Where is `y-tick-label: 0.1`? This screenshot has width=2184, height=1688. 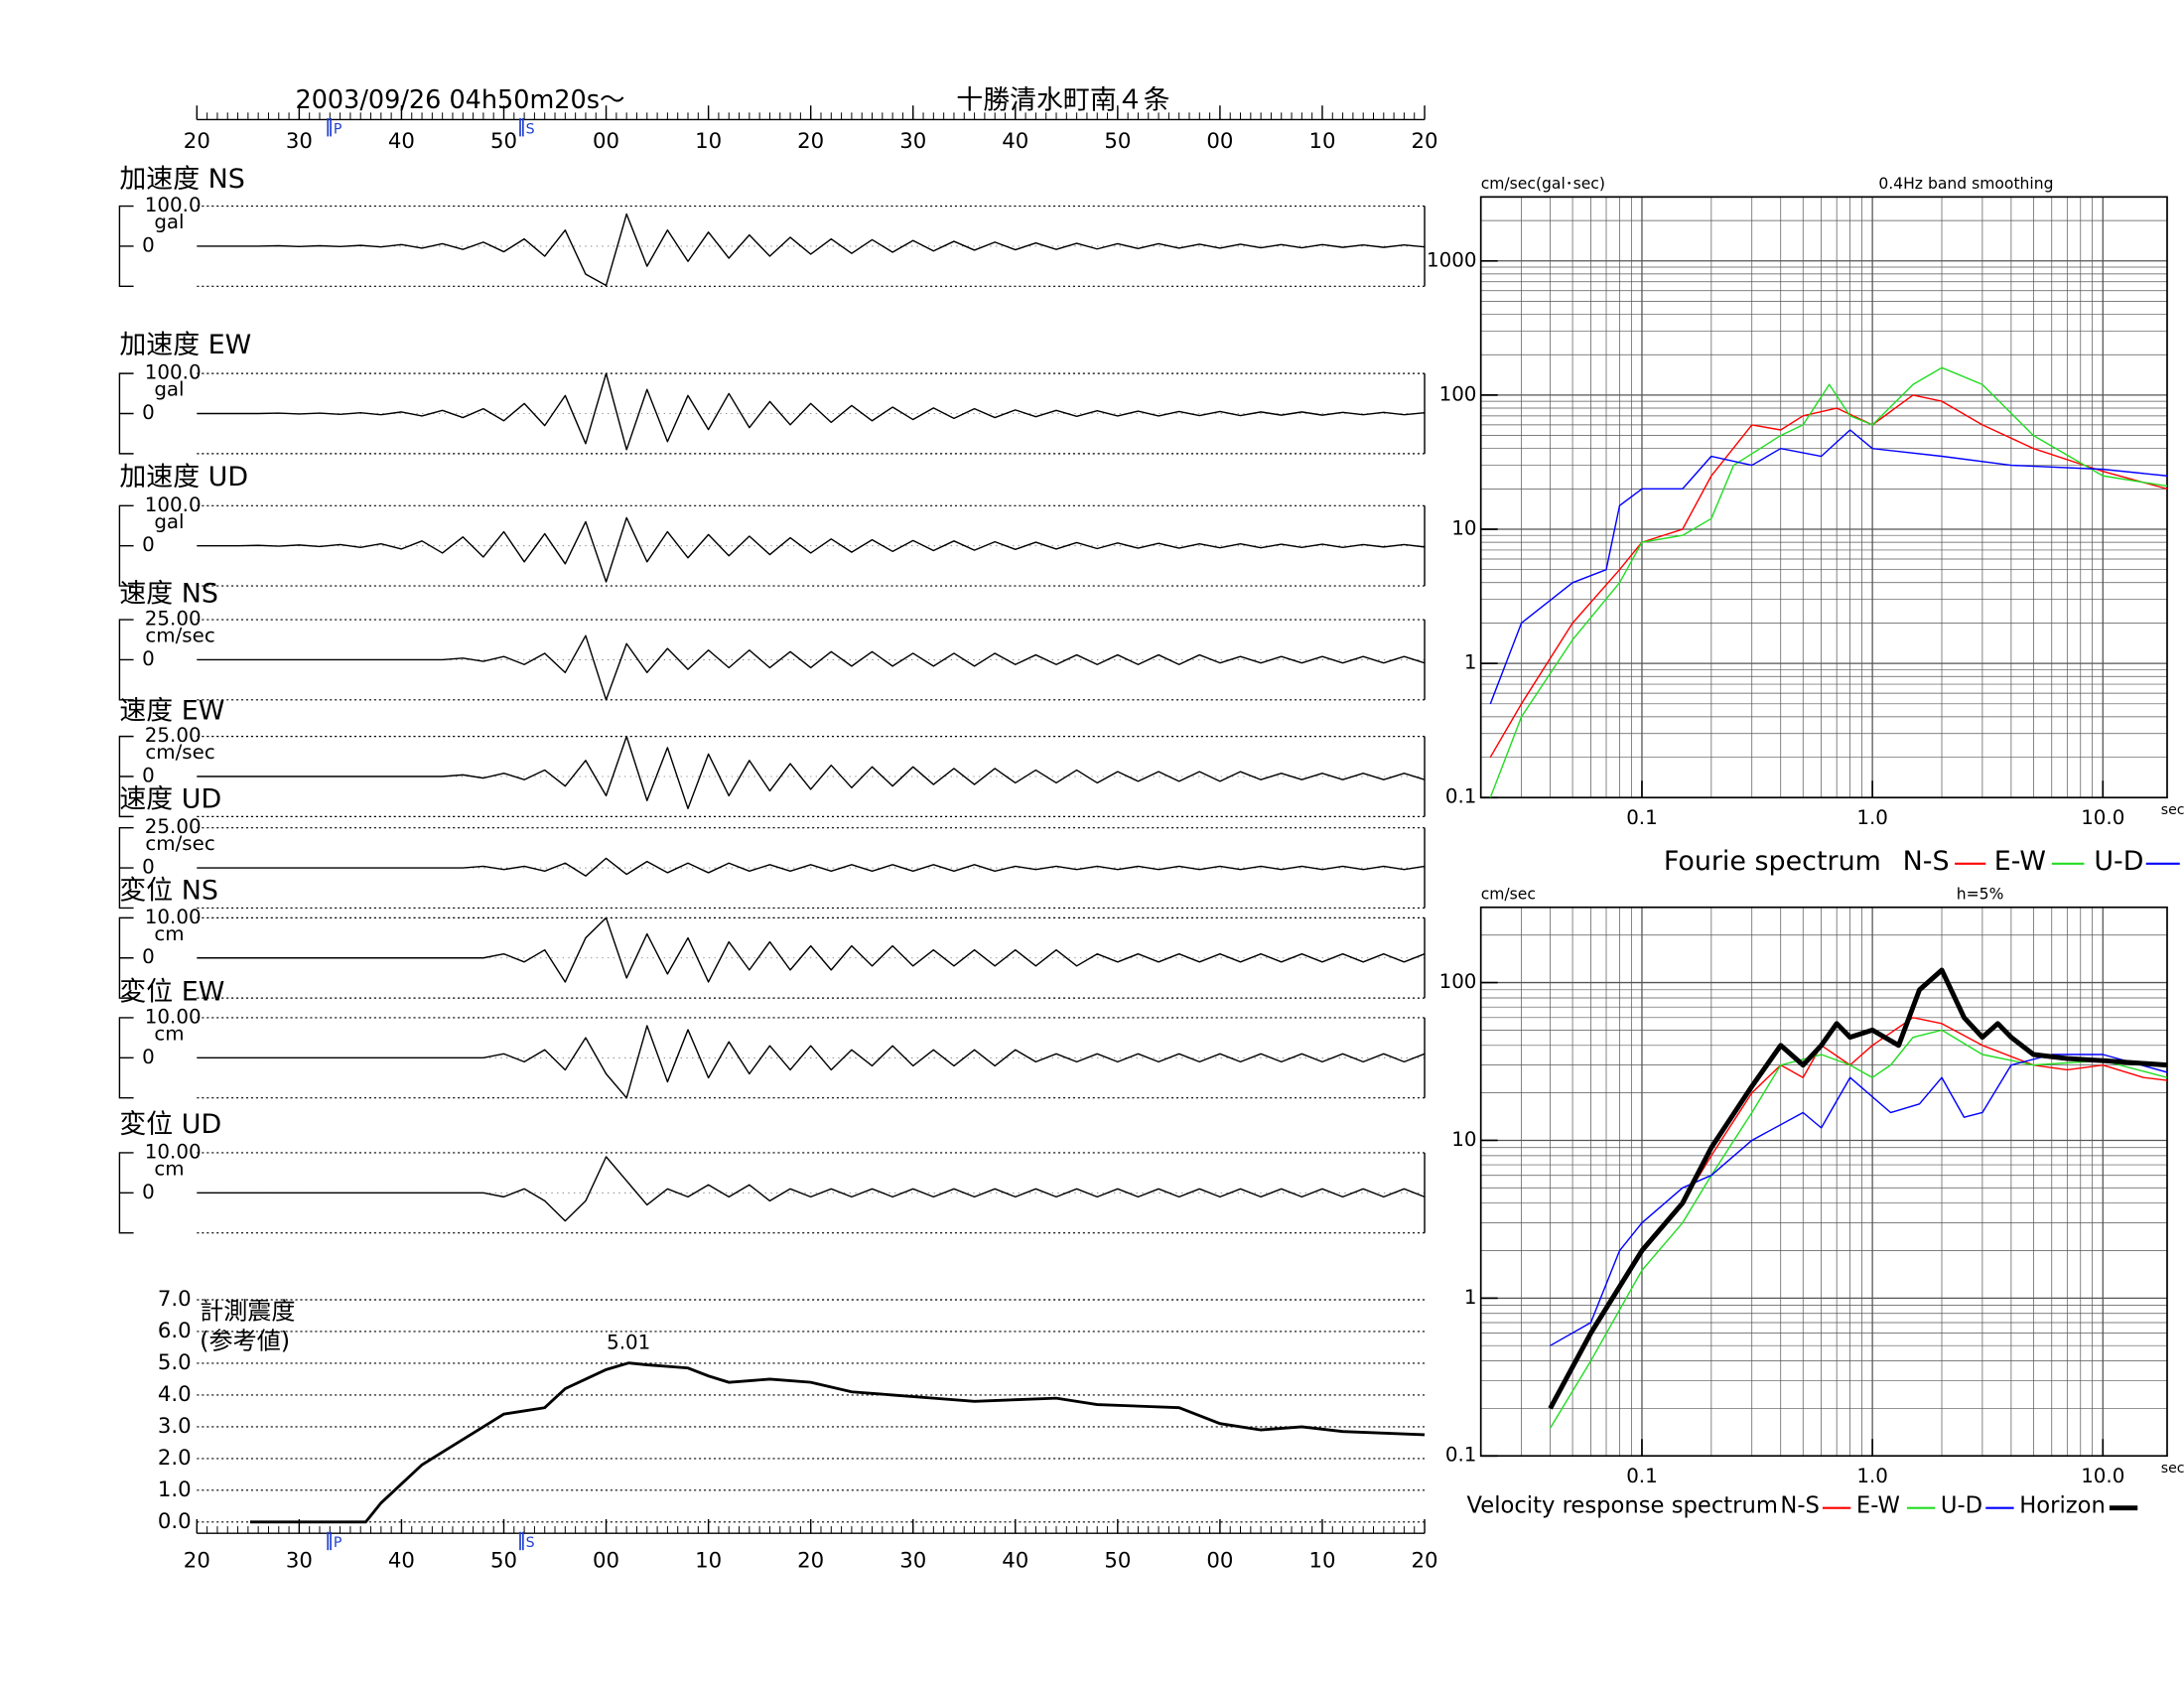
y-tick-label: 0.1 is located at coordinates (1461, 796).